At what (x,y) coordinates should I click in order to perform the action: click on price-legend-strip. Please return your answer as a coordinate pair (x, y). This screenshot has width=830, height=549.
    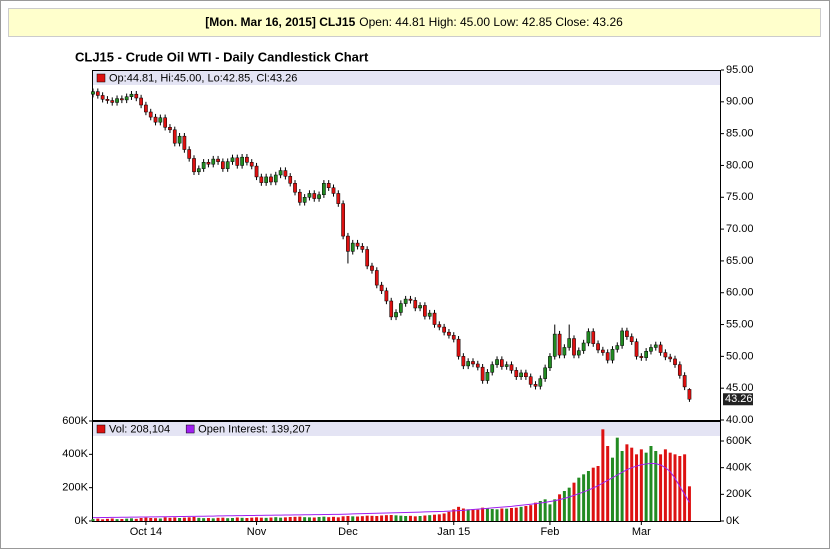
    Looking at the image, I should click on (406, 78).